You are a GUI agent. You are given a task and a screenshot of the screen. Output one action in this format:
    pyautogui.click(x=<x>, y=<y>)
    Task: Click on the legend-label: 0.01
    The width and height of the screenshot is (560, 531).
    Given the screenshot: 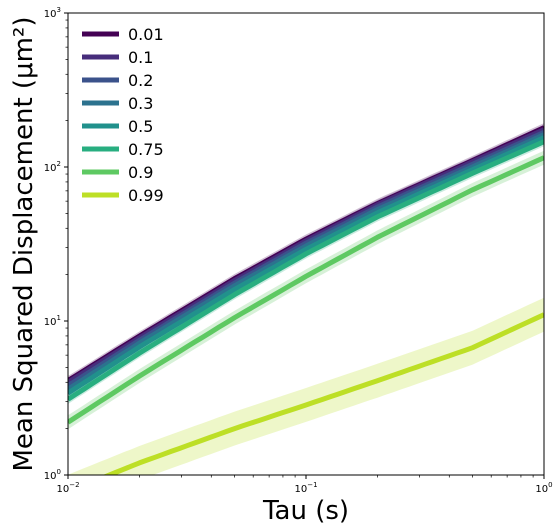 What is the action you would take?
    pyautogui.click(x=146, y=34)
    